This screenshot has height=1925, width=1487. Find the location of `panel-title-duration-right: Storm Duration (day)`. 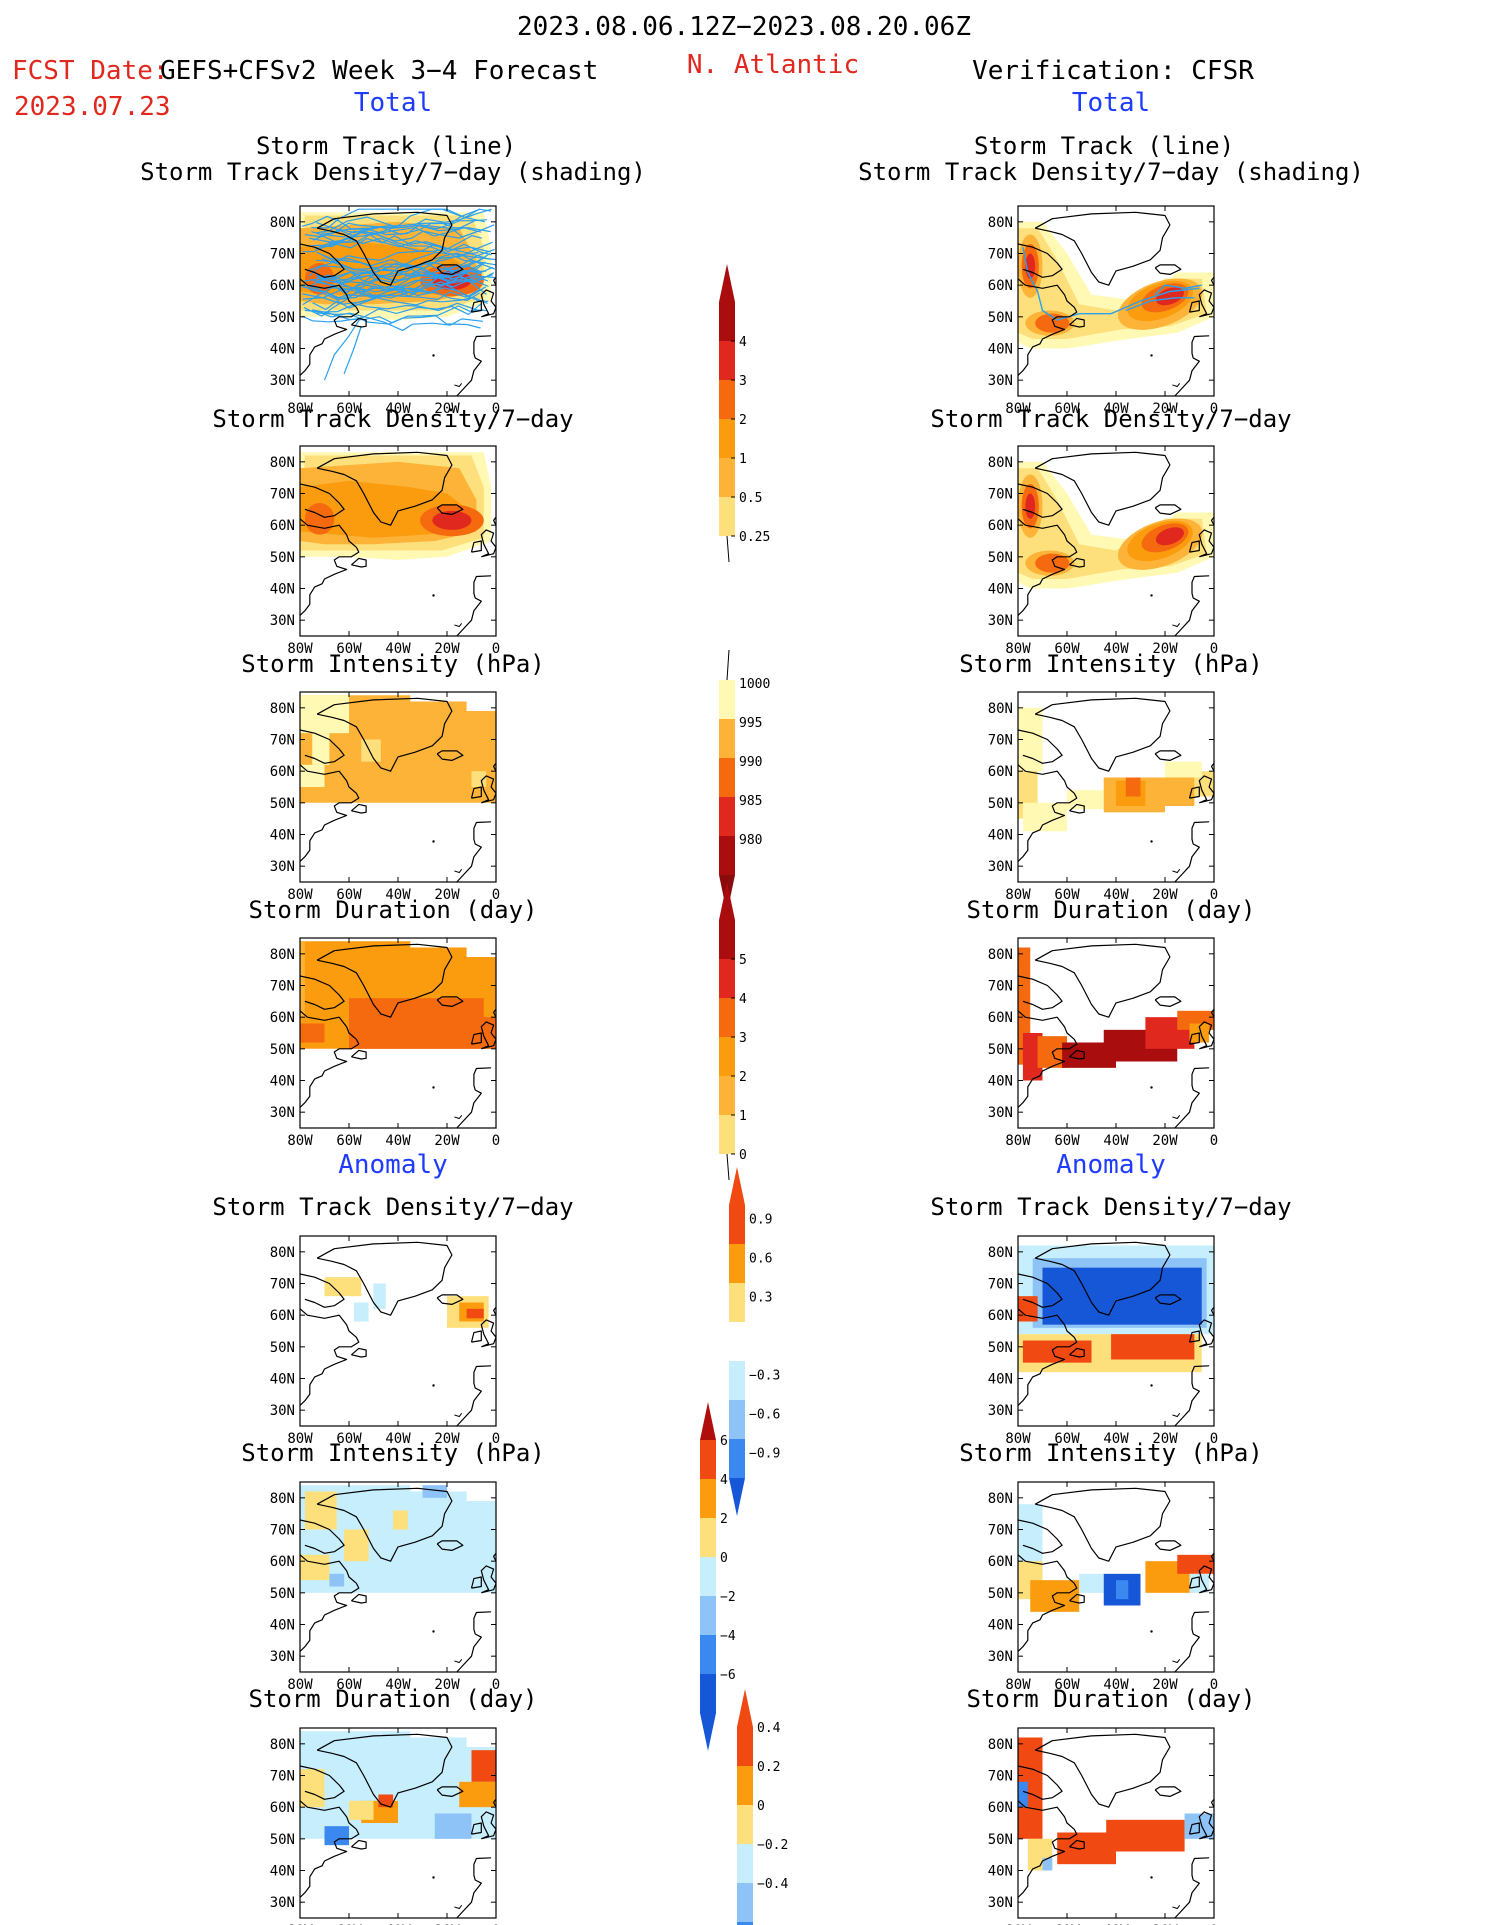

panel-title-duration-right: Storm Duration (day) is located at coordinates (1111, 910).